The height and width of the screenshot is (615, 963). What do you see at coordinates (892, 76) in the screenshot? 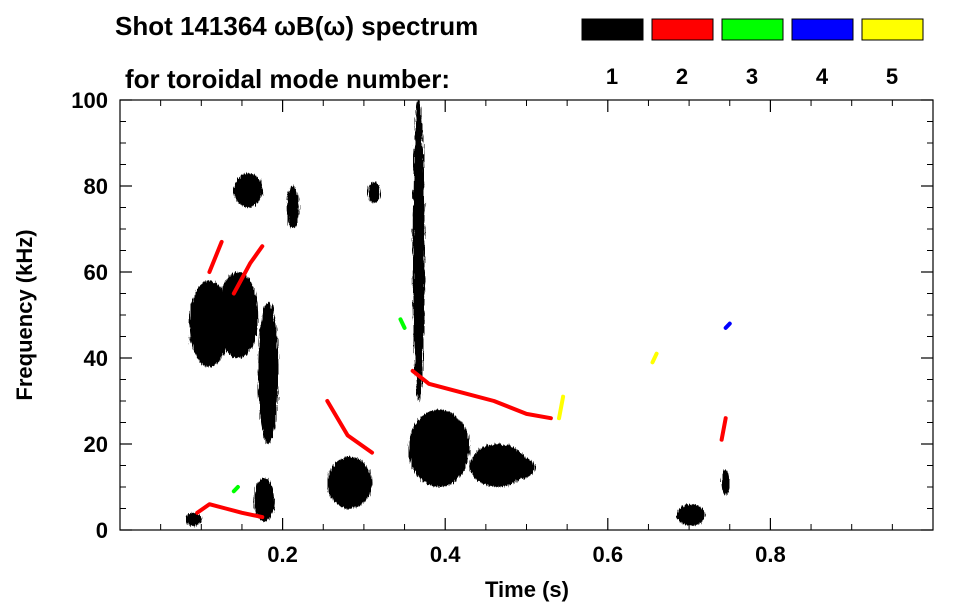
I see `legend-label-5: 5` at bounding box center [892, 76].